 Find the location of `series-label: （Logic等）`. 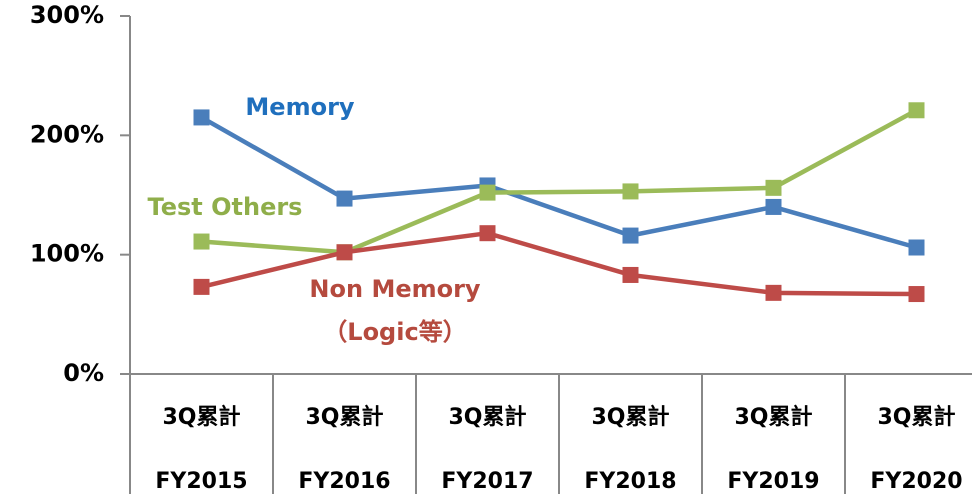

series-label: （Logic等） is located at coordinates (394, 332).